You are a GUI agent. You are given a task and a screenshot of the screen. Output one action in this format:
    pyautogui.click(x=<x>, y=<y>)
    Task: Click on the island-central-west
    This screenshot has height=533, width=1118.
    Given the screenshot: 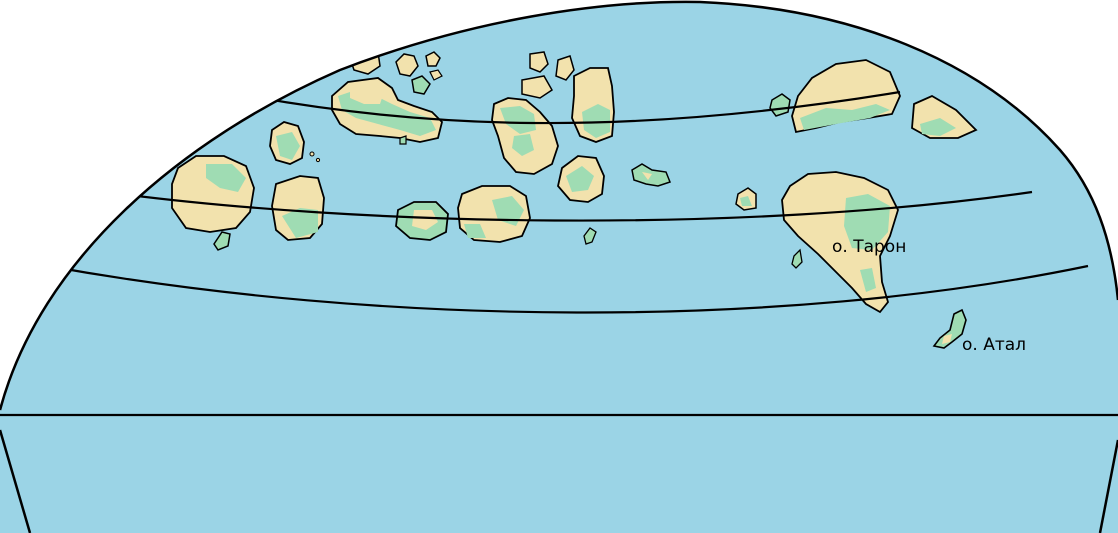 What is the action you would take?
    pyautogui.click(x=422, y=221)
    